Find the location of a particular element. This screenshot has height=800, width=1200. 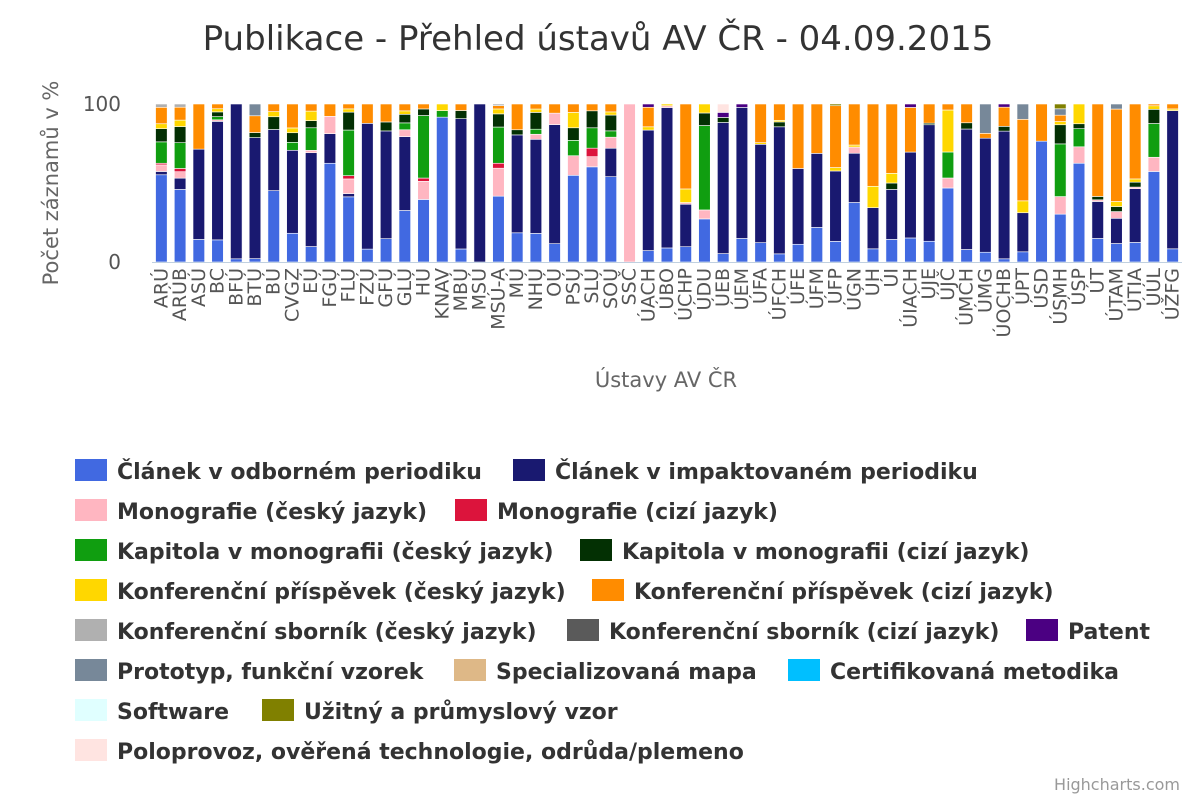

legend-item: Prototyp, funkční vzorek is located at coordinates (250, 672).